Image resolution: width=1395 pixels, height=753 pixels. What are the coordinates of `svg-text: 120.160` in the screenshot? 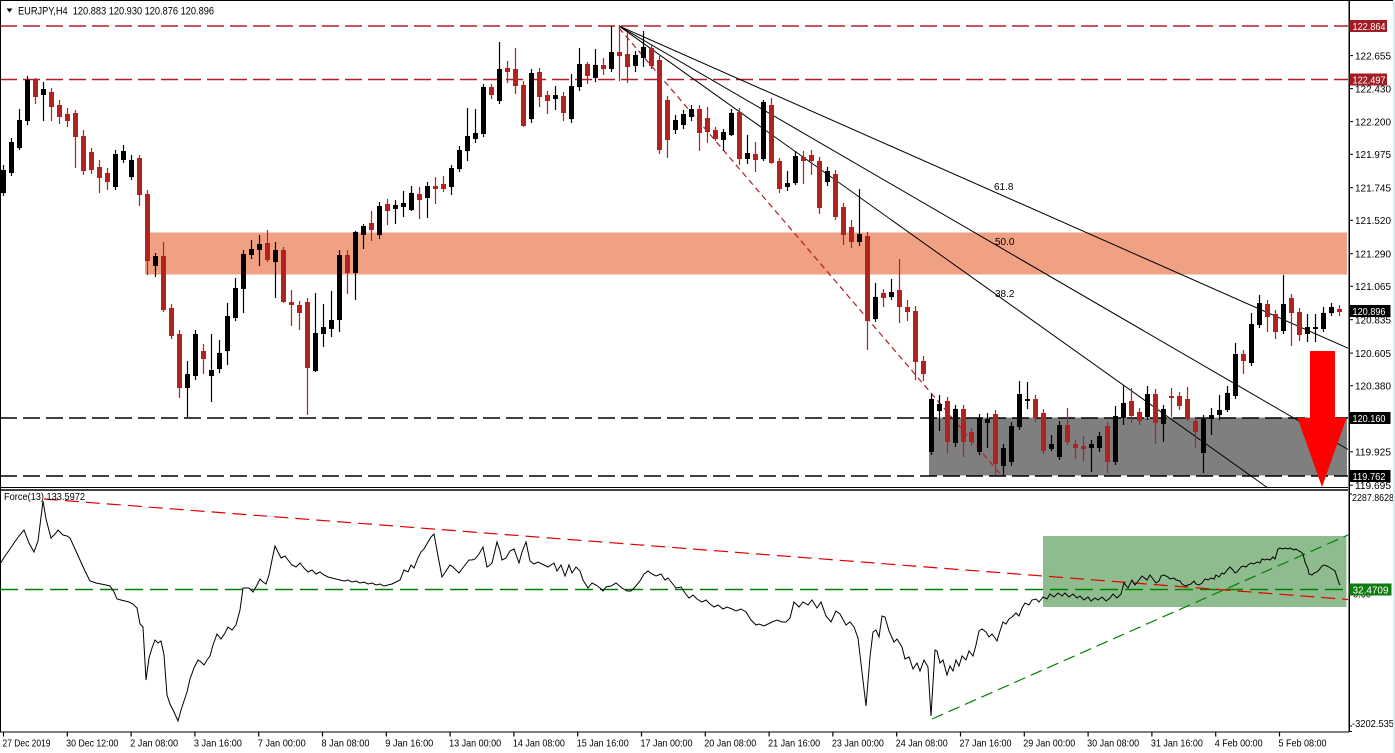 It's located at (1369, 419).